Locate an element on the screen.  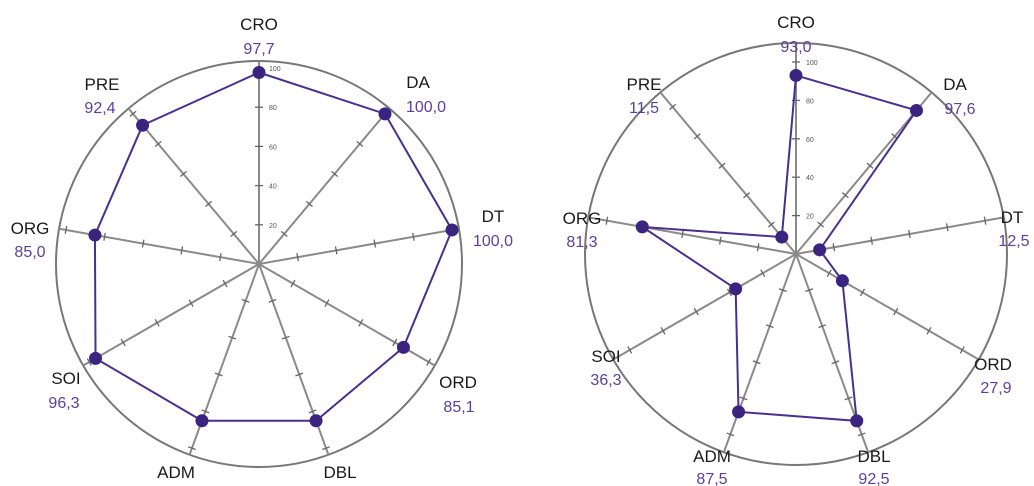
value-label-ord: 85,1 is located at coordinates (458, 407).